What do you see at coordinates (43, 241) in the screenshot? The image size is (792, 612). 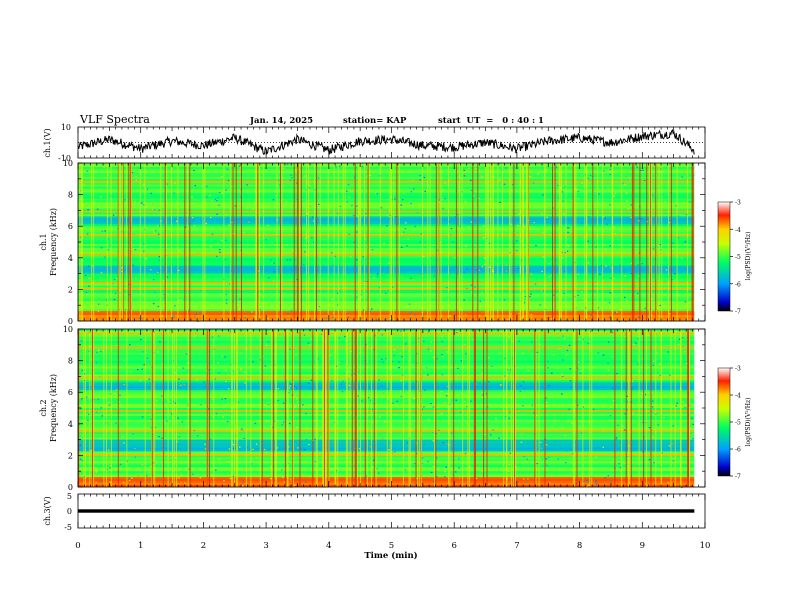 I see `ch1-ylabel-channel: ch.1` at bounding box center [43, 241].